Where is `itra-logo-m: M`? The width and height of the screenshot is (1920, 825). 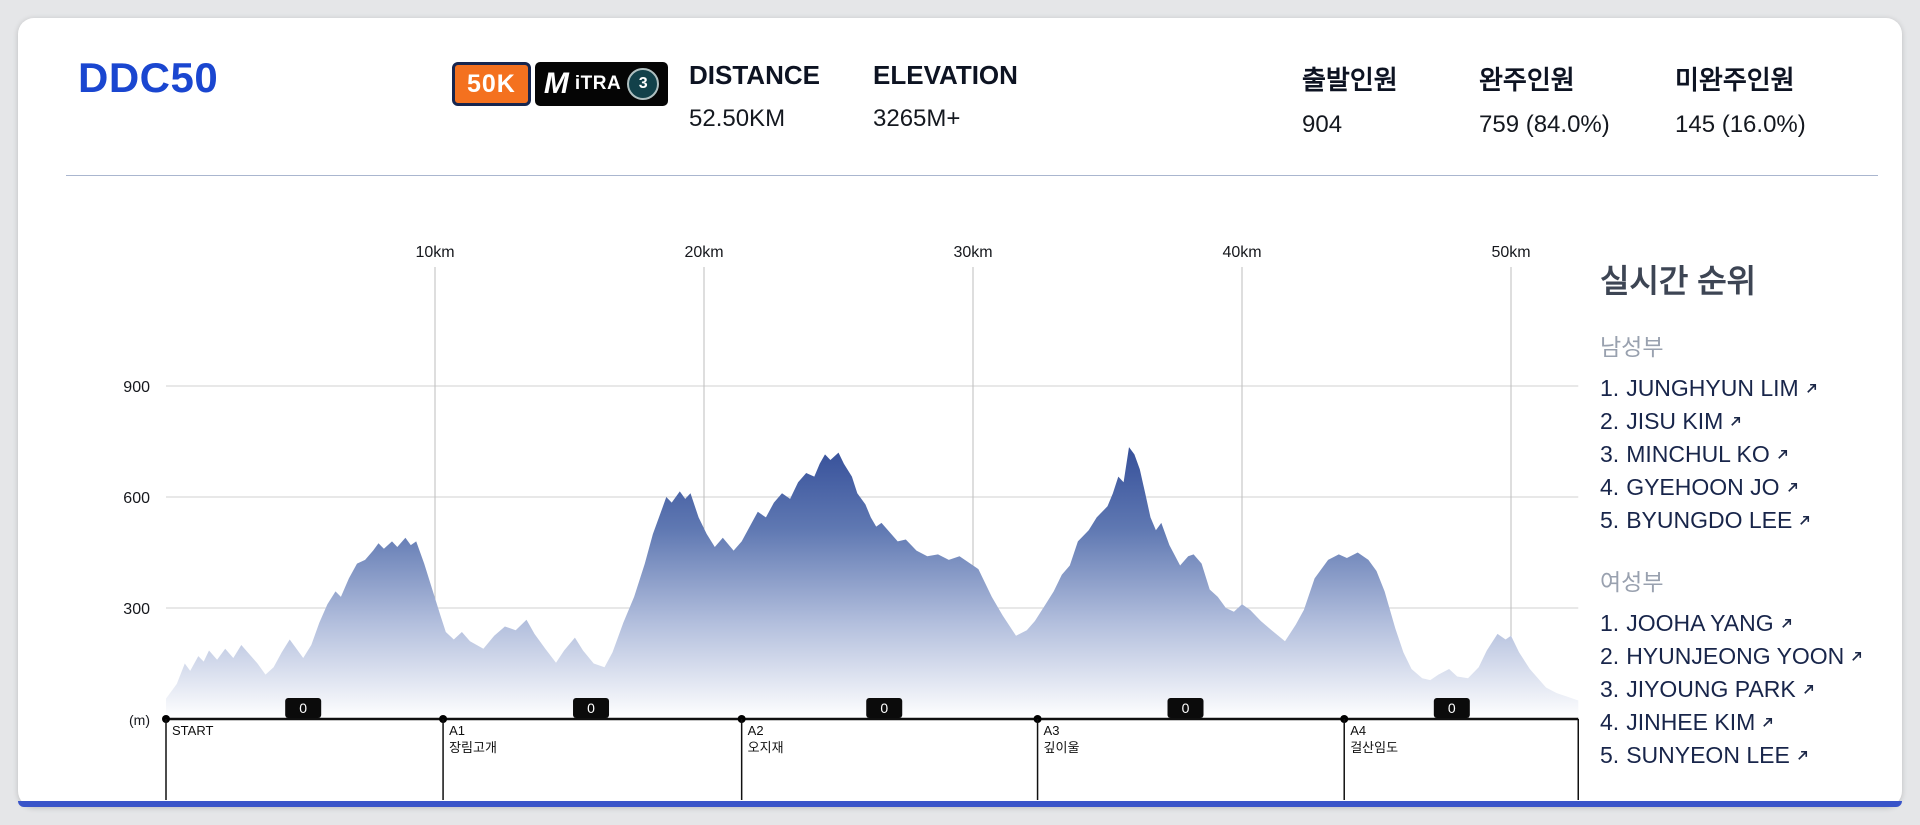
itra-logo-m: M is located at coordinates (556, 83).